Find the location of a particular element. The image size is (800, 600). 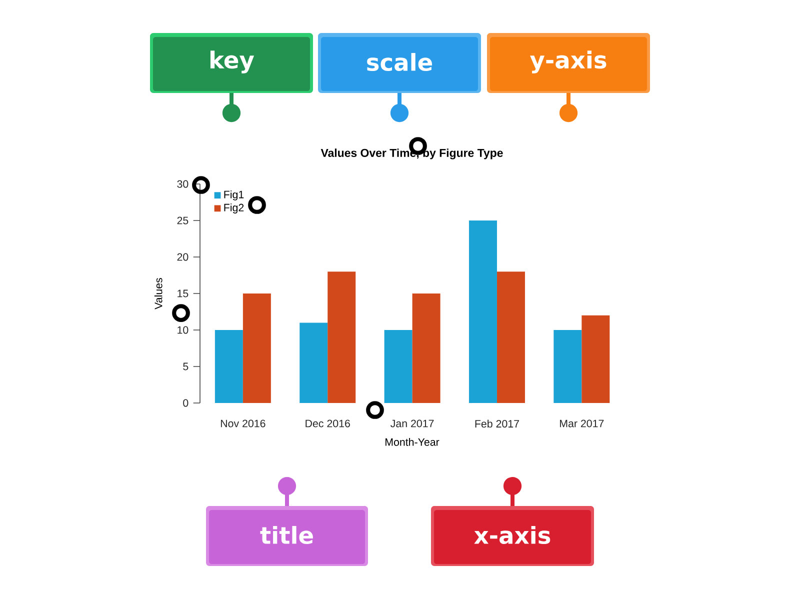

x-tick-label: Jan 2017 is located at coordinates (412, 424).